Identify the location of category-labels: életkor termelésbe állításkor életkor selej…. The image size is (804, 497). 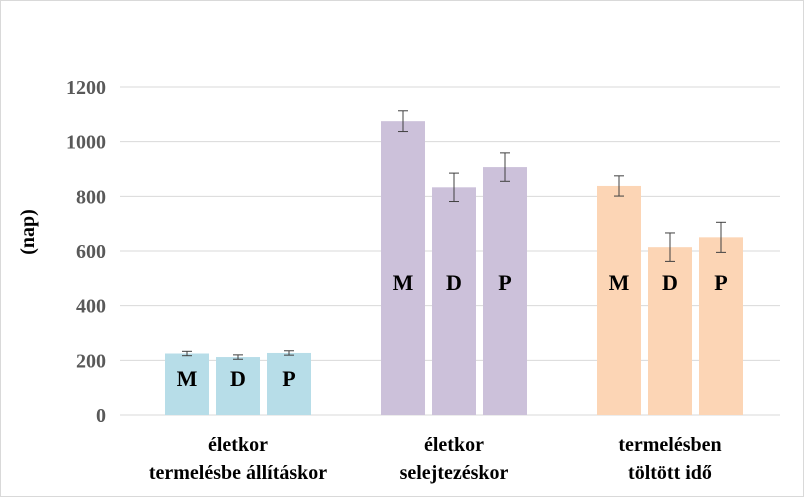
(435, 459).